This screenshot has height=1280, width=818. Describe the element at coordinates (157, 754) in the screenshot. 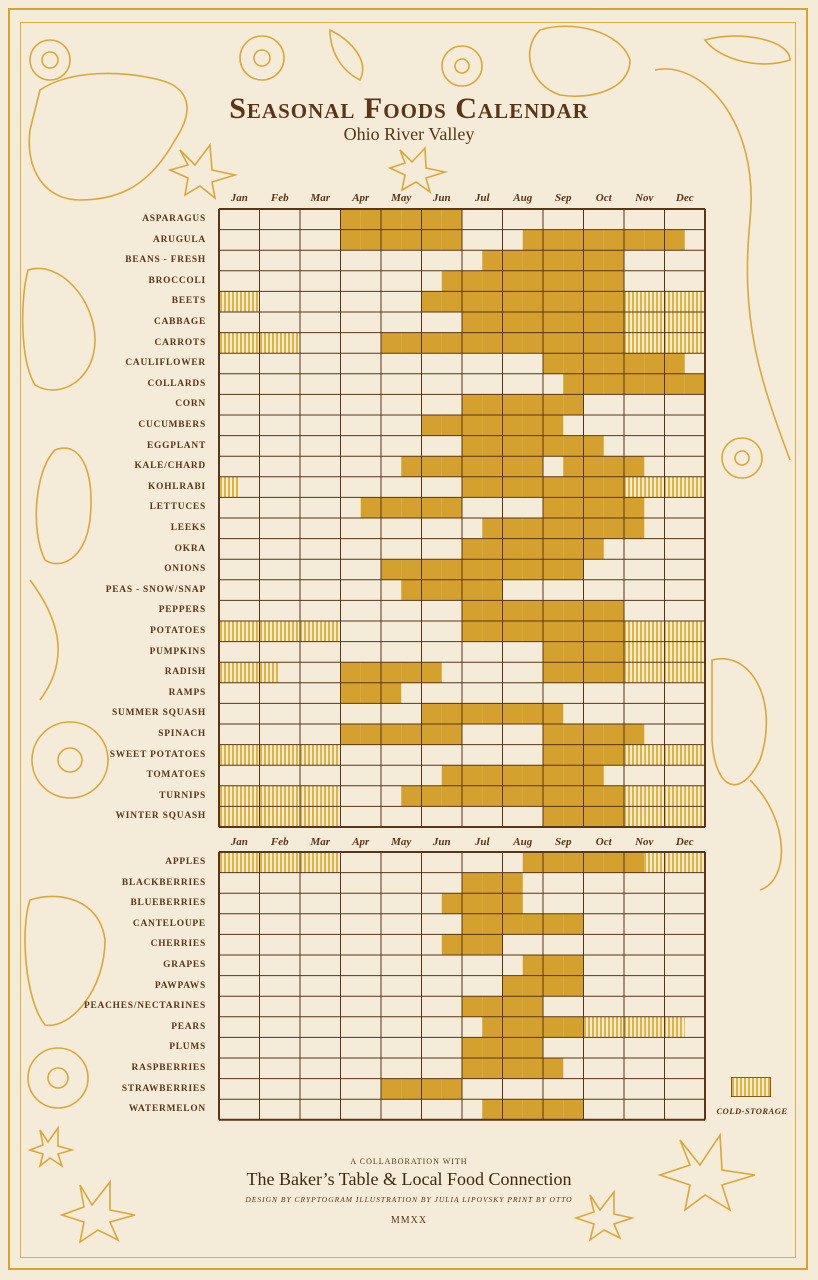

I see `row-label: SWEET POTATOES` at that location.